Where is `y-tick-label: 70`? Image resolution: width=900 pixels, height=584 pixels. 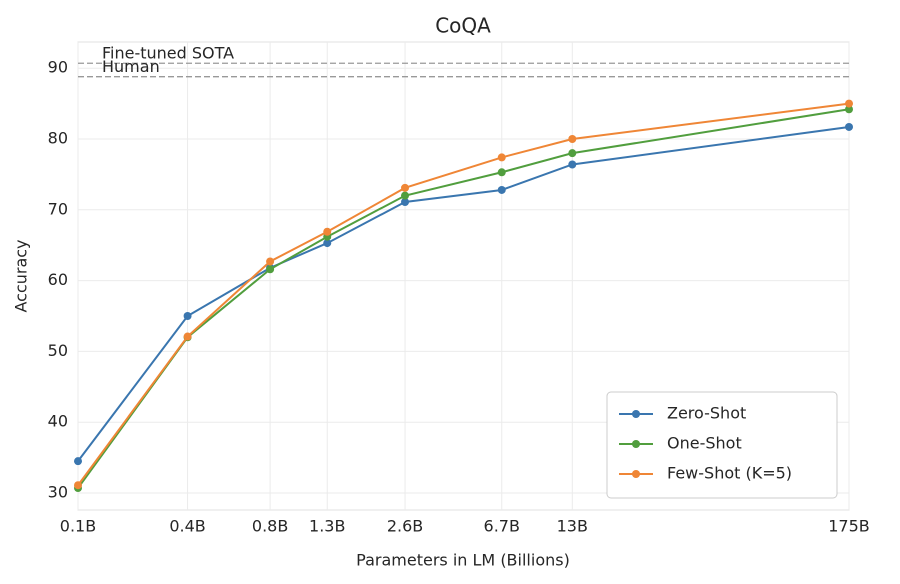
y-tick-label: 70 is located at coordinates (58, 208).